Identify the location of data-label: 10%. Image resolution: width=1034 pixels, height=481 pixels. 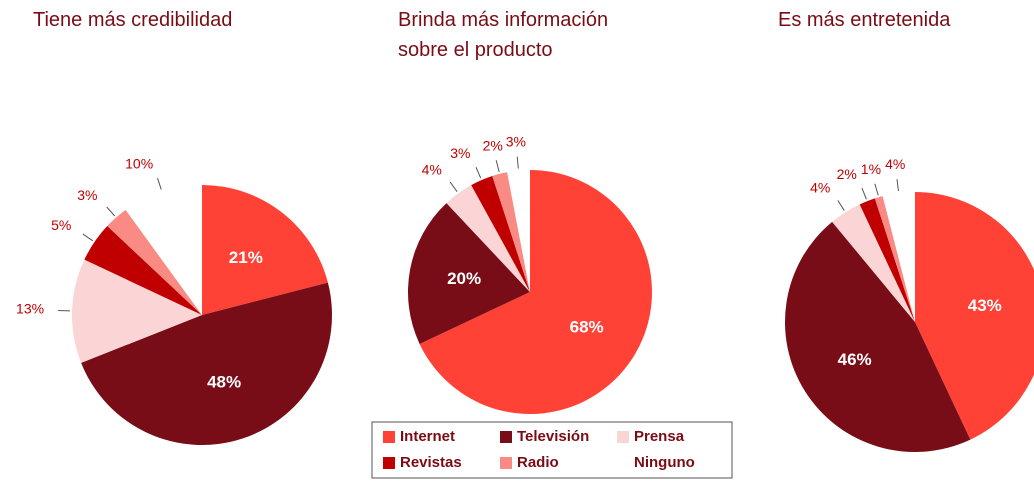
(139, 163).